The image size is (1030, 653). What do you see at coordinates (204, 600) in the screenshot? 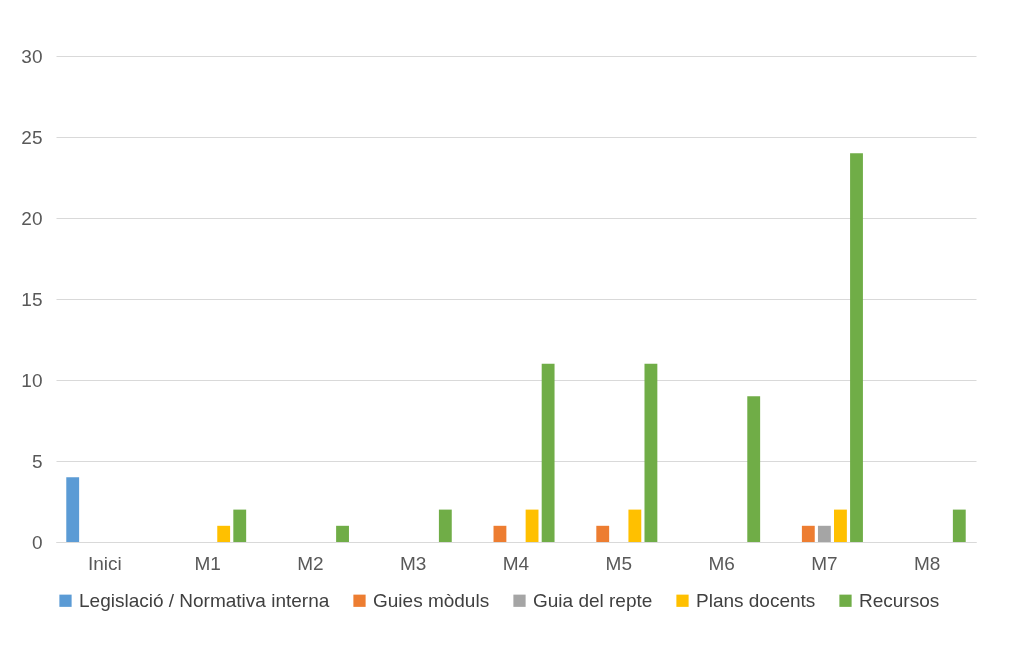
I see `legend-label: Legislació / Normativa interna` at bounding box center [204, 600].